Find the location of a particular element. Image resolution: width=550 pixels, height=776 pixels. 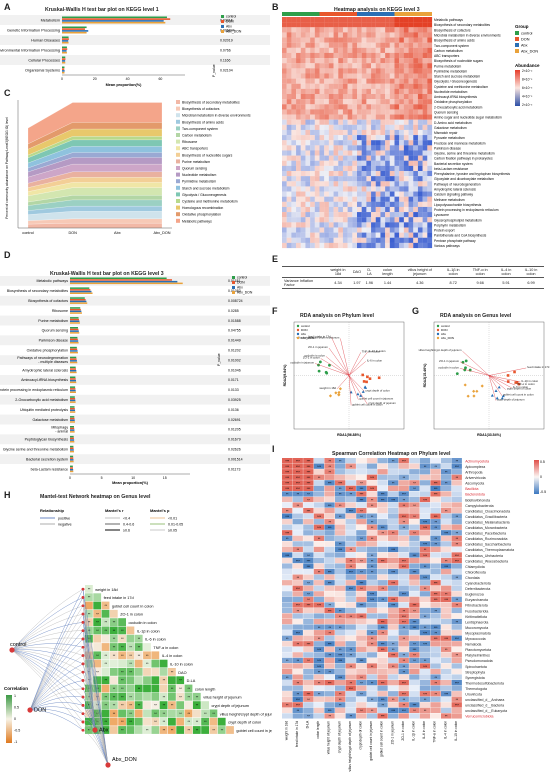

category-label: Galactose metabolism is located at coordinates (50, 420).